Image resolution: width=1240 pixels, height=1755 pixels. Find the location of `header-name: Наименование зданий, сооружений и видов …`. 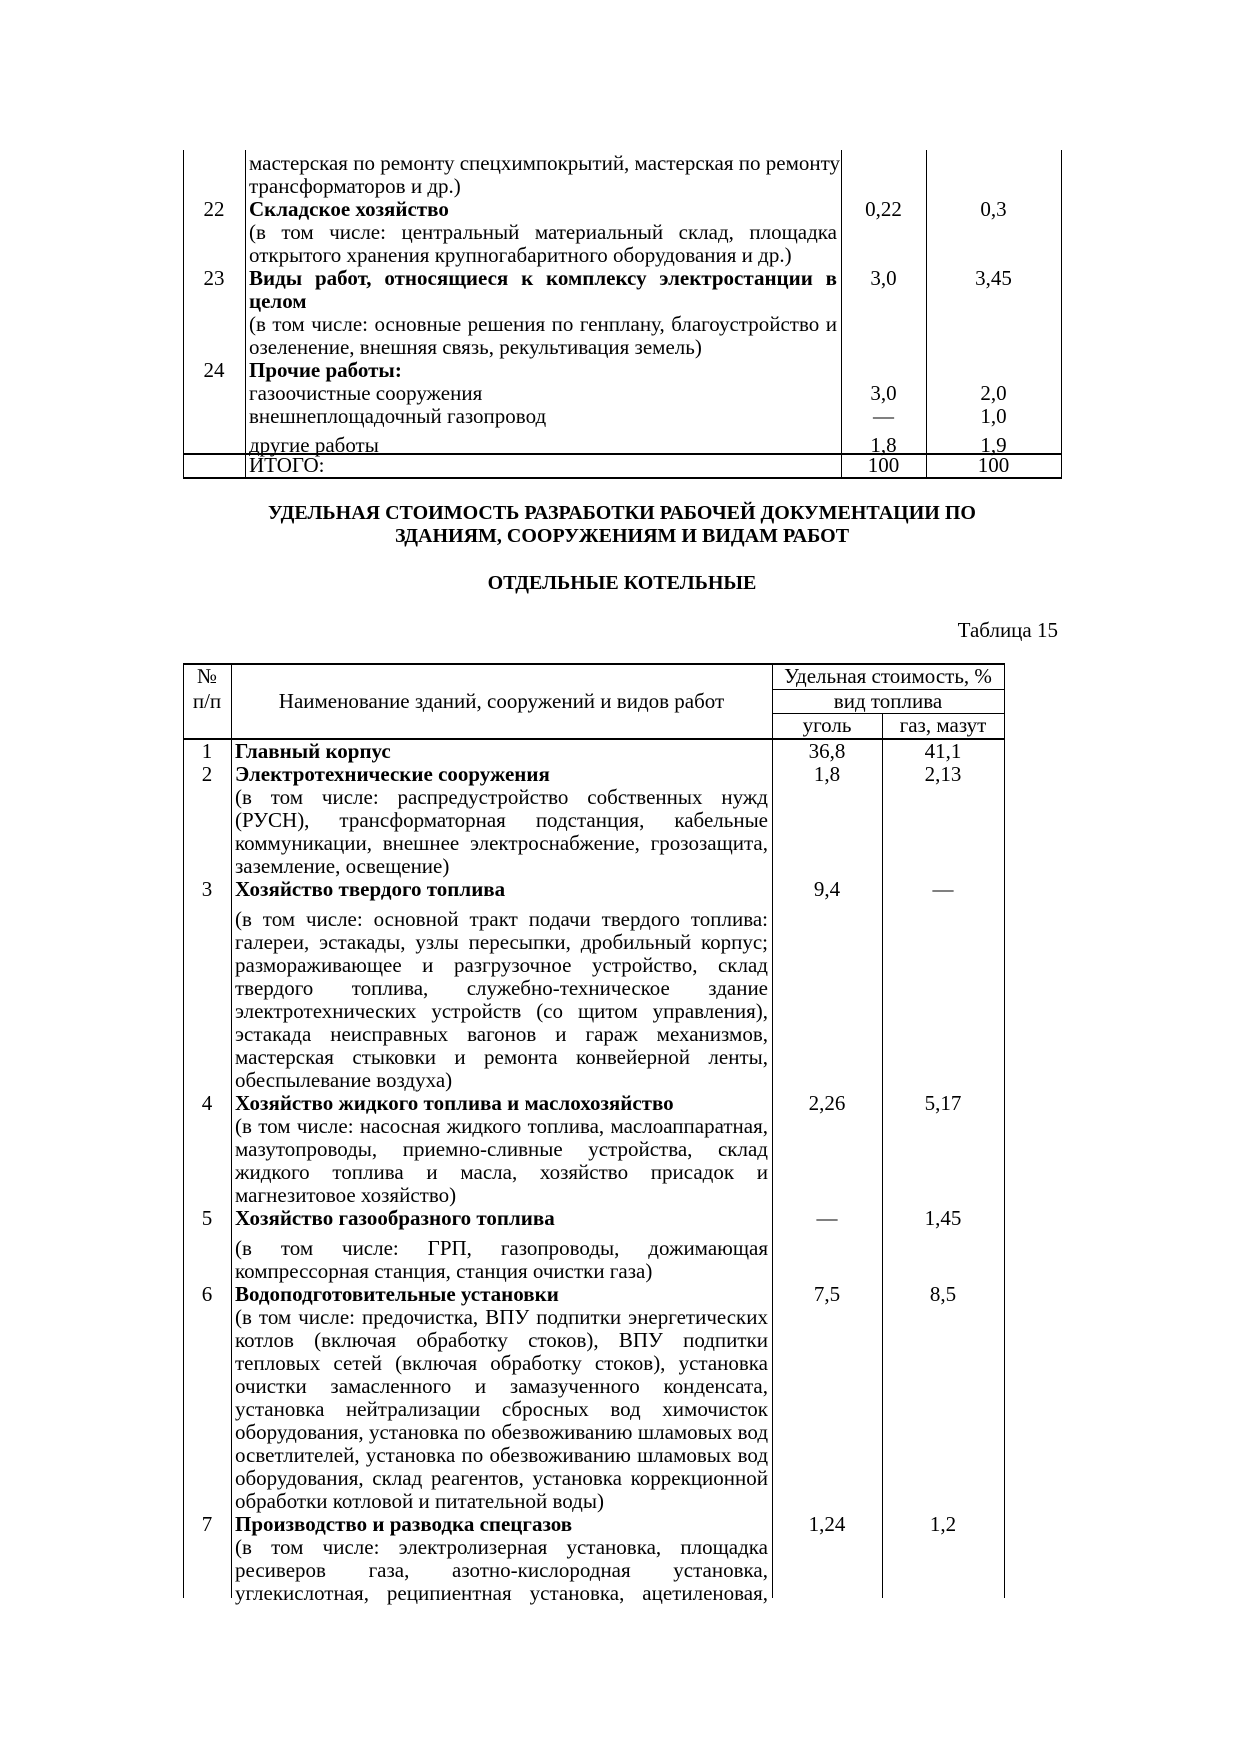

header-name: Наименование зданий, сооружений и видов … is located at coordinates (501, 701).